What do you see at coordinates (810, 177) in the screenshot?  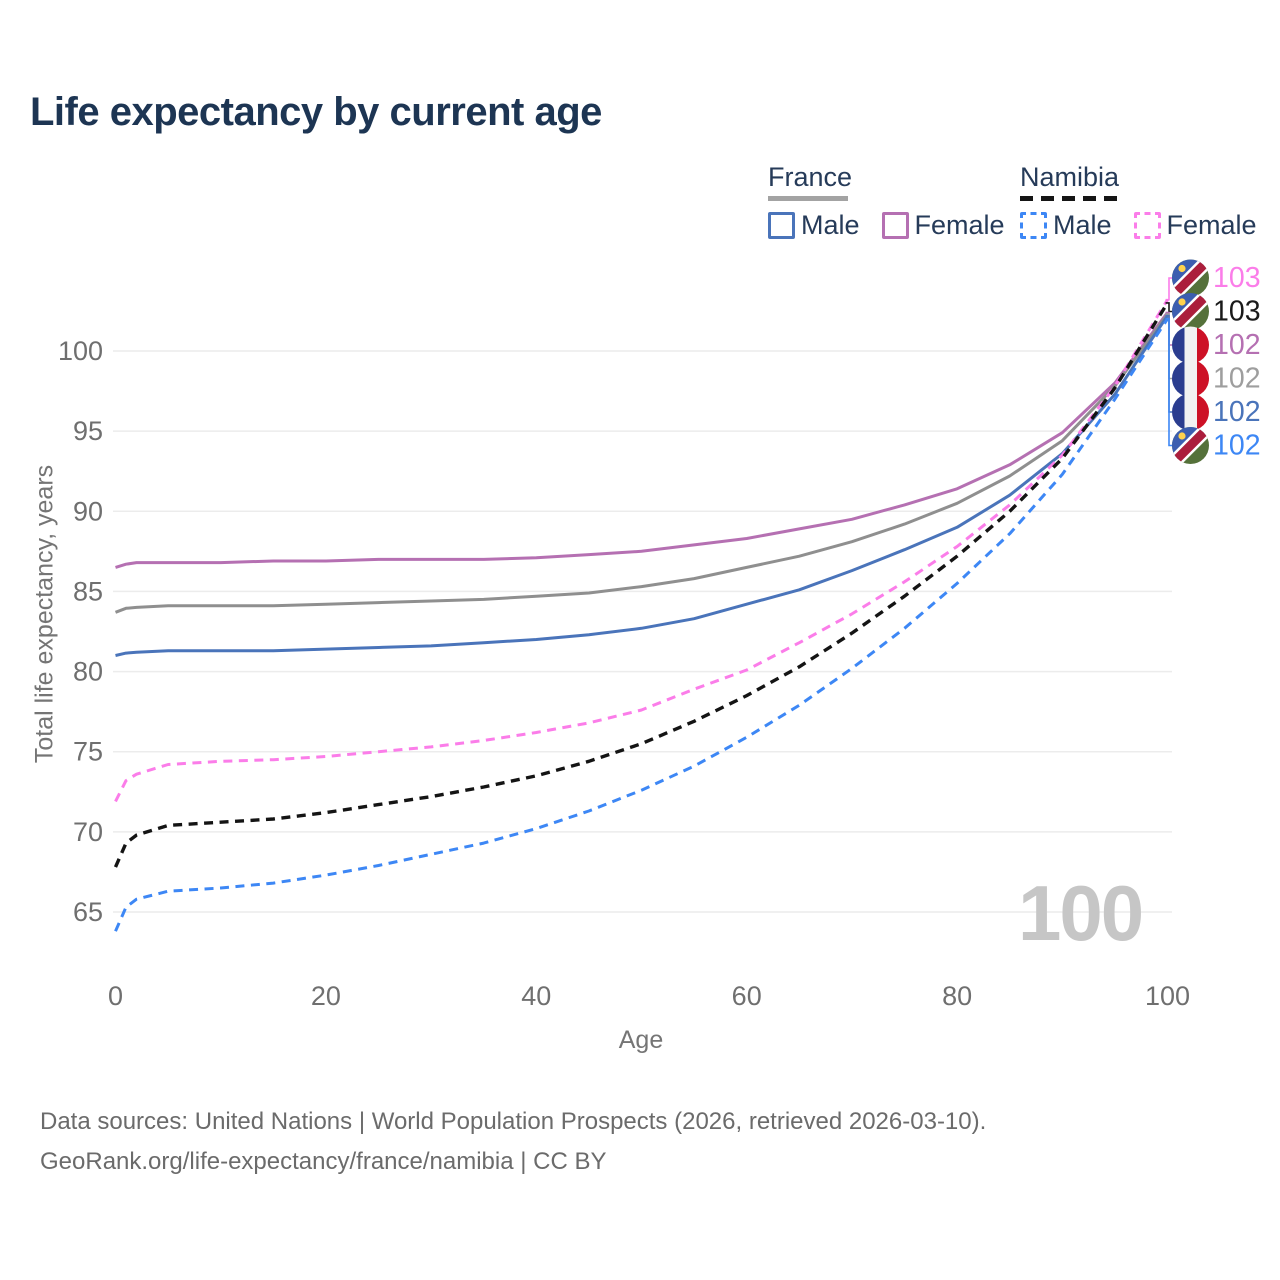 I see `legend-france-title: France` at bounding box center [810, 177].